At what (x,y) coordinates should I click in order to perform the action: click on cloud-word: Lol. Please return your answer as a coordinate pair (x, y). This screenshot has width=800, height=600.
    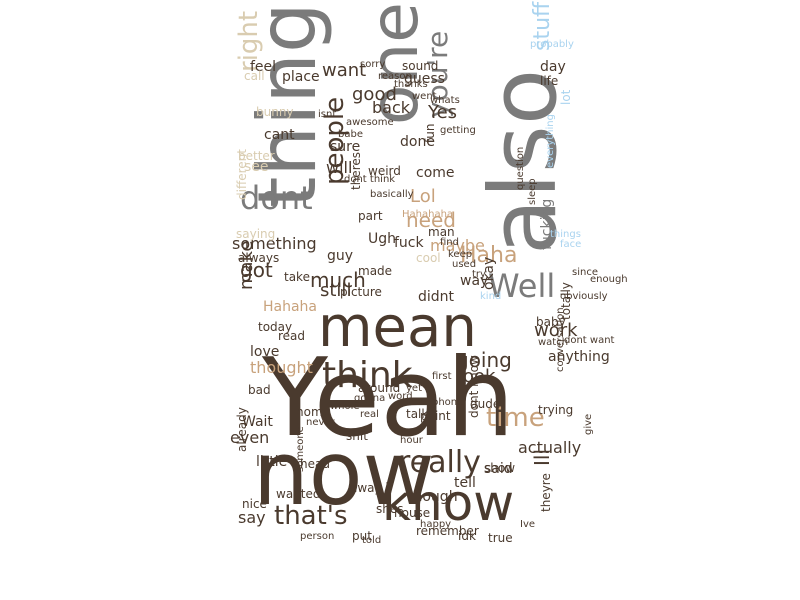
    Looking at the image, I should click on (423, 196).